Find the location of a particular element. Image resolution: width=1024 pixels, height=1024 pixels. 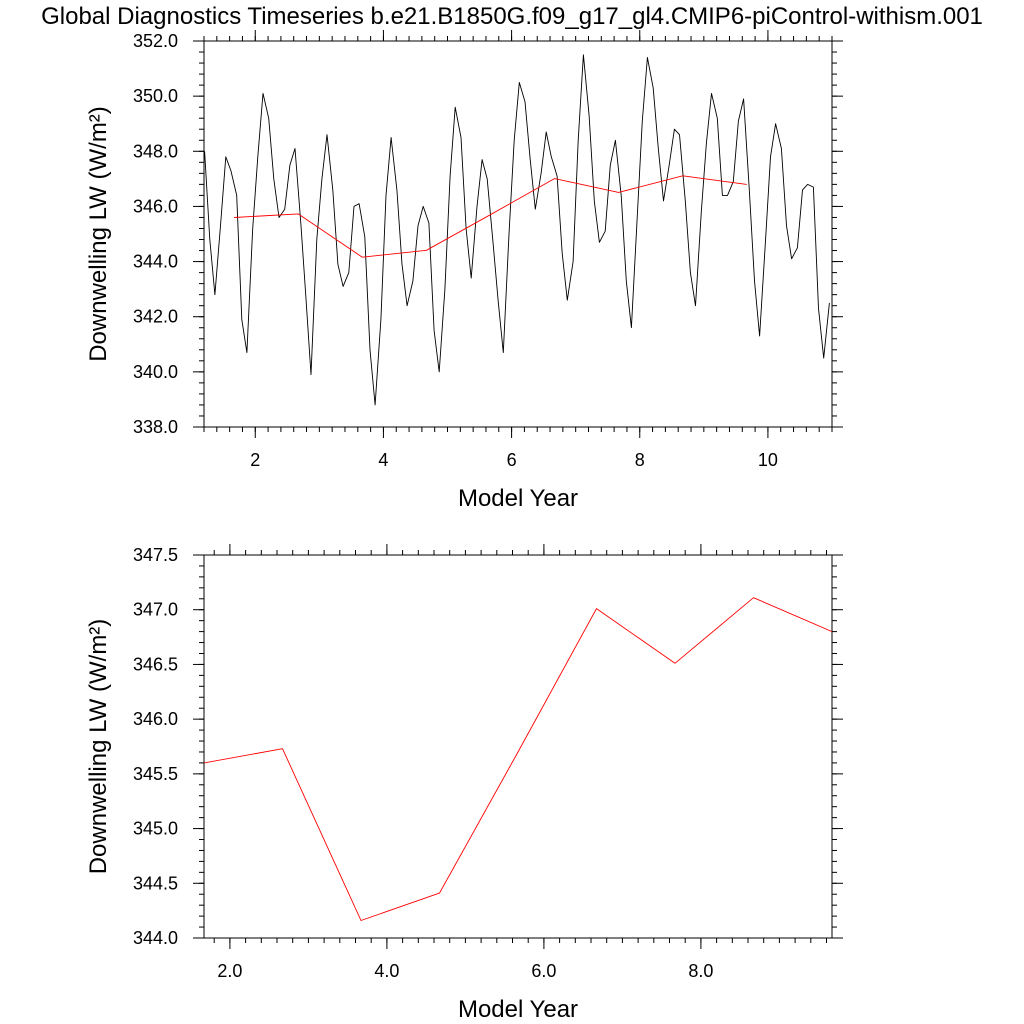

y-tick-label: 352.0 is located at coordinates (155, 41).